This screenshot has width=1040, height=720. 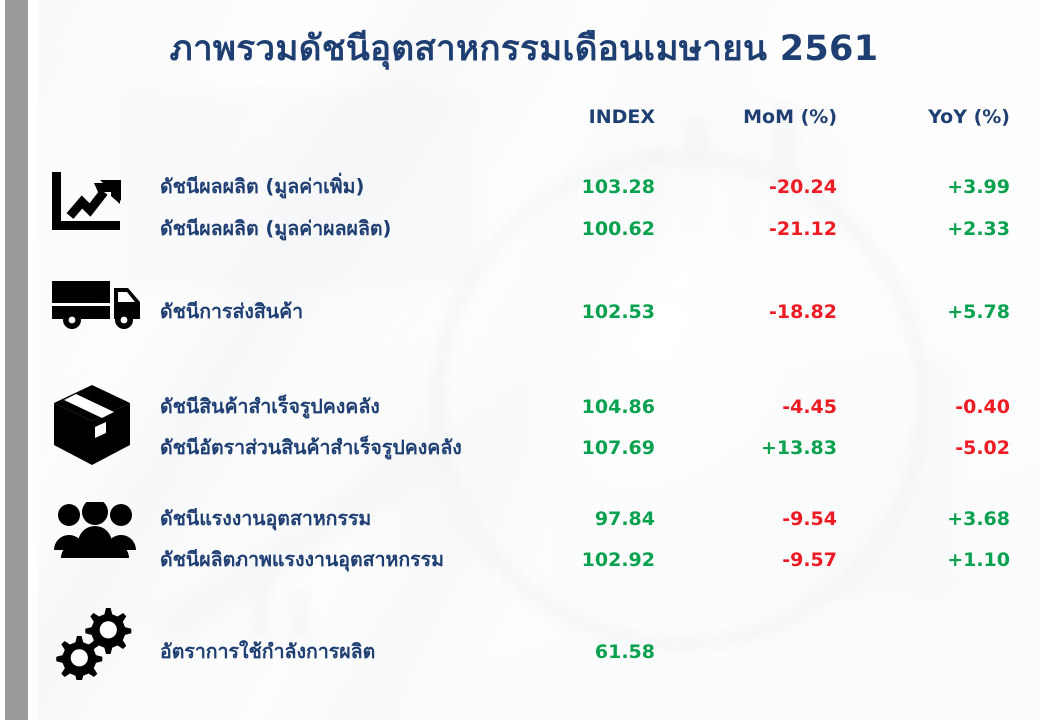 I want to click on gears-icon, so click(x=94, y=643).